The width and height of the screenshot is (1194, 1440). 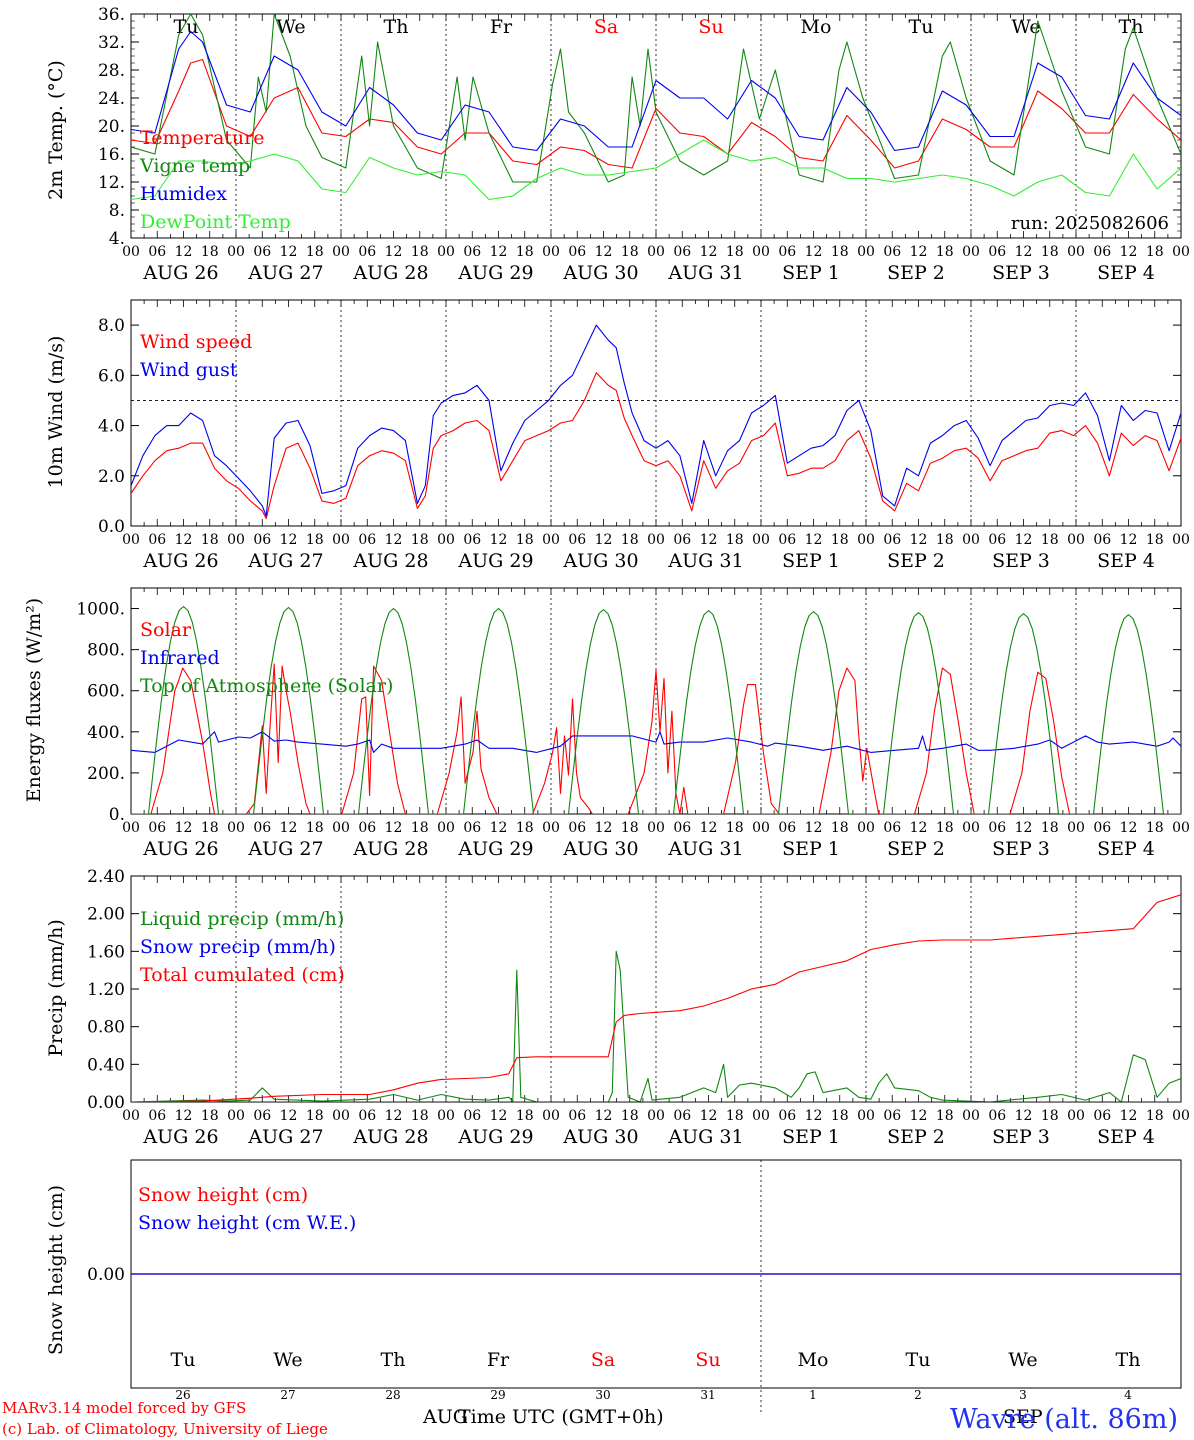 What do you see at coordinates (656, 998) in the screenshot?
I see `series-total-cumulated-cm-` at bounding box center [656, 998].